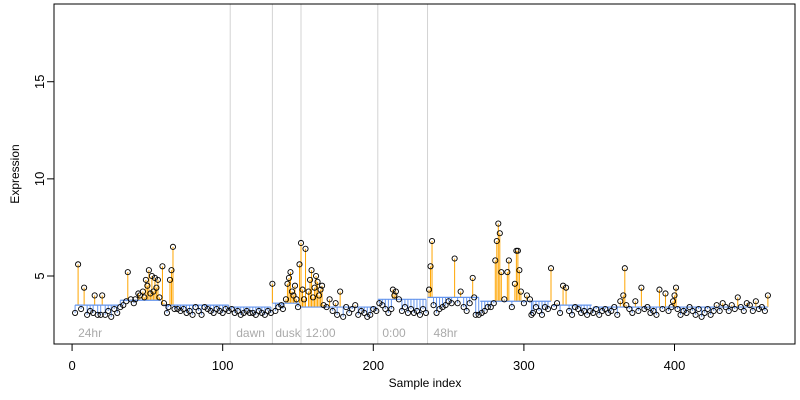 This screenshot has height=400, width=800. What do you see at coordinates (321, 333) in the screenshot?
I see `phase-label: 12:00` at bounding box center [321, 333].